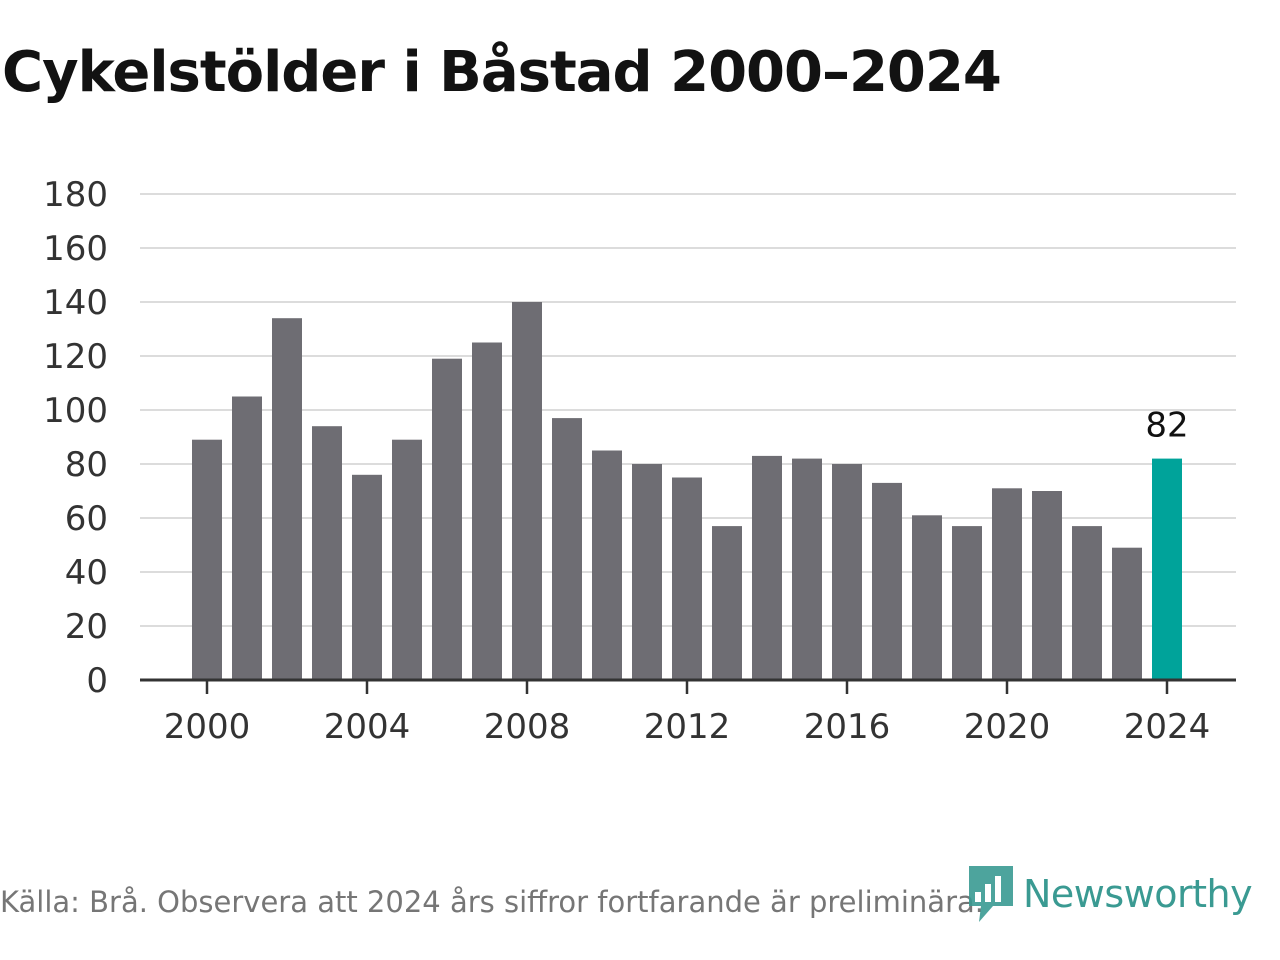 This screenshot has width=1280, height=960. I want to click on x-tick-label: 2000, so click(207, 727).